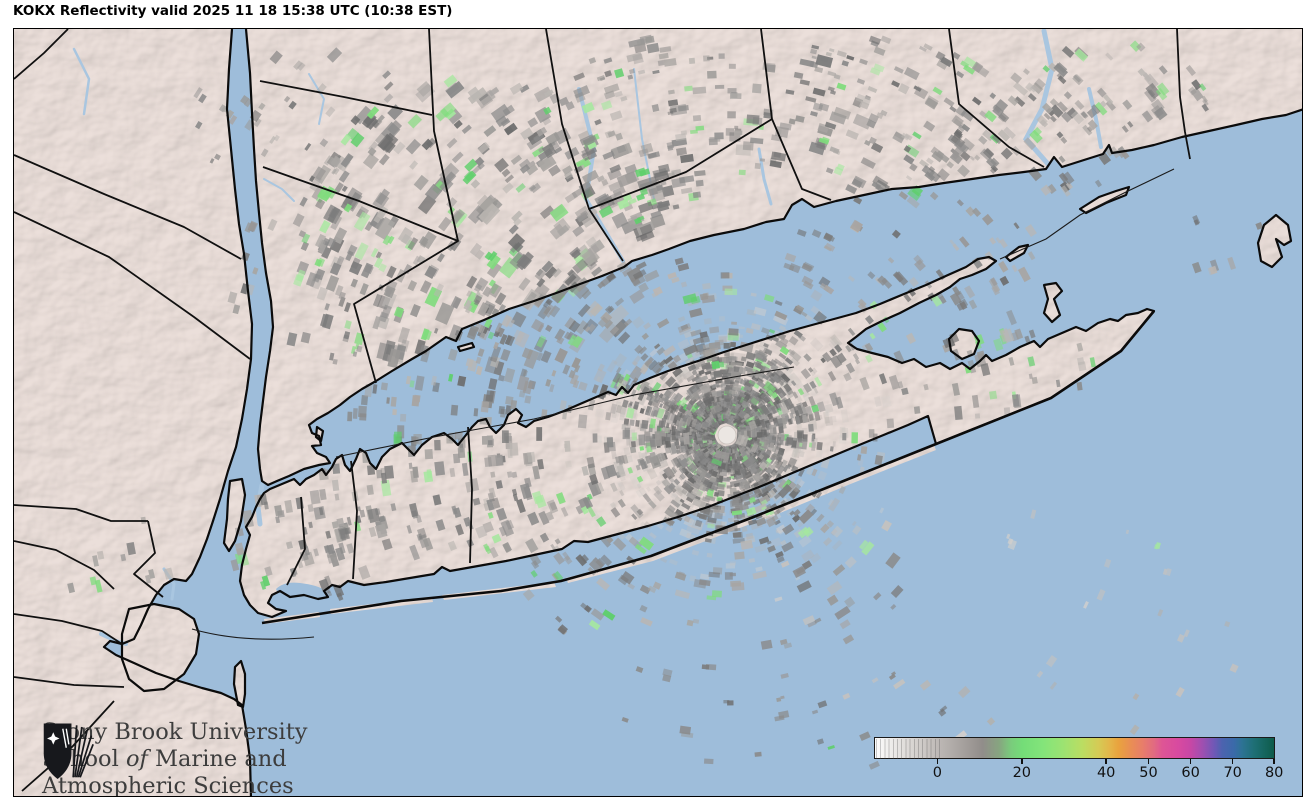  I want to click on colorbar-discrete-steps, so click(909, 749).